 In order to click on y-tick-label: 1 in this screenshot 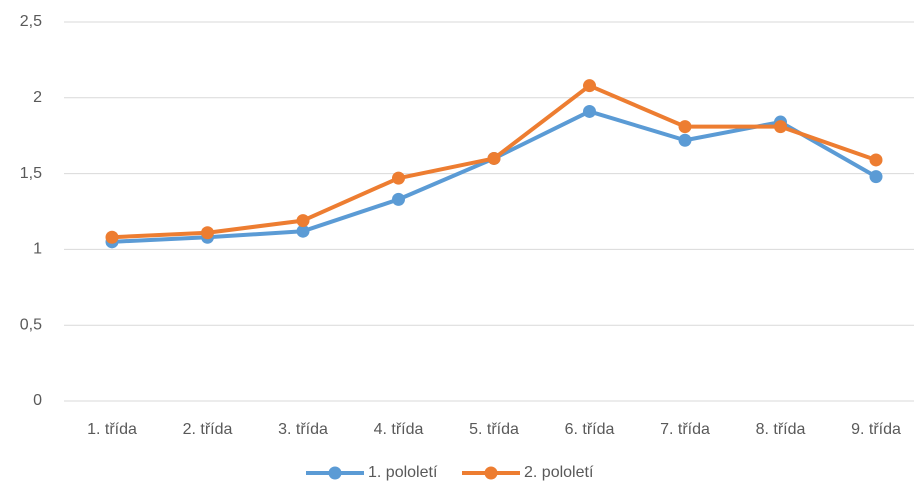, I will do `click(37, 249)`.